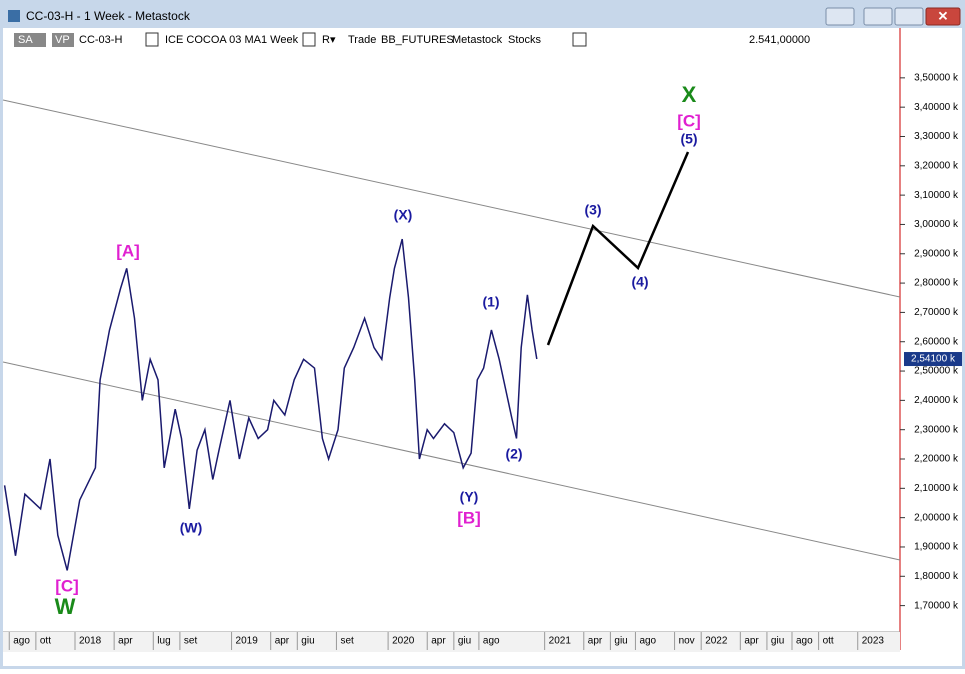 This screenshot has height=674, width=965. Describe the element at coordinates (936, 165) in the screenshot. I see `y-tick-label: 3,20000 k` at that location.